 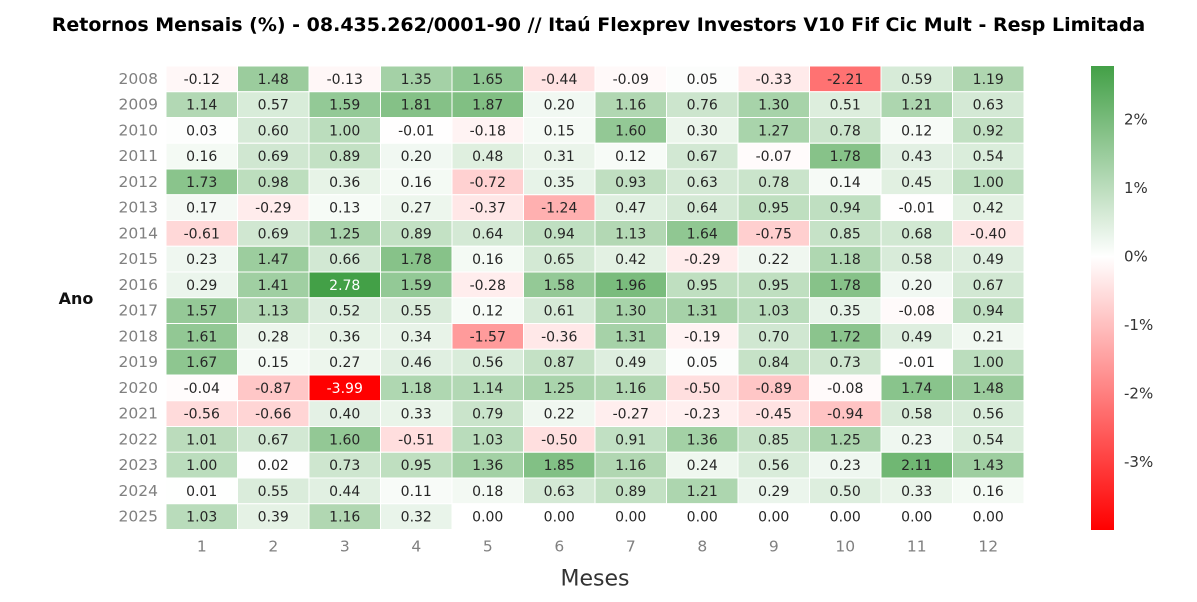 I want to click on x-tick-label: 8, so click(x=702, y=547).